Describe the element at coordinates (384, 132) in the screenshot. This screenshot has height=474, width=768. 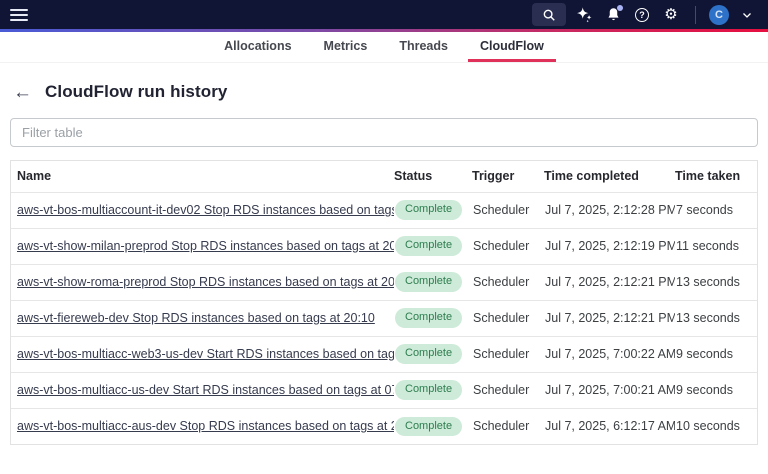
I see `filter-input` at that location.